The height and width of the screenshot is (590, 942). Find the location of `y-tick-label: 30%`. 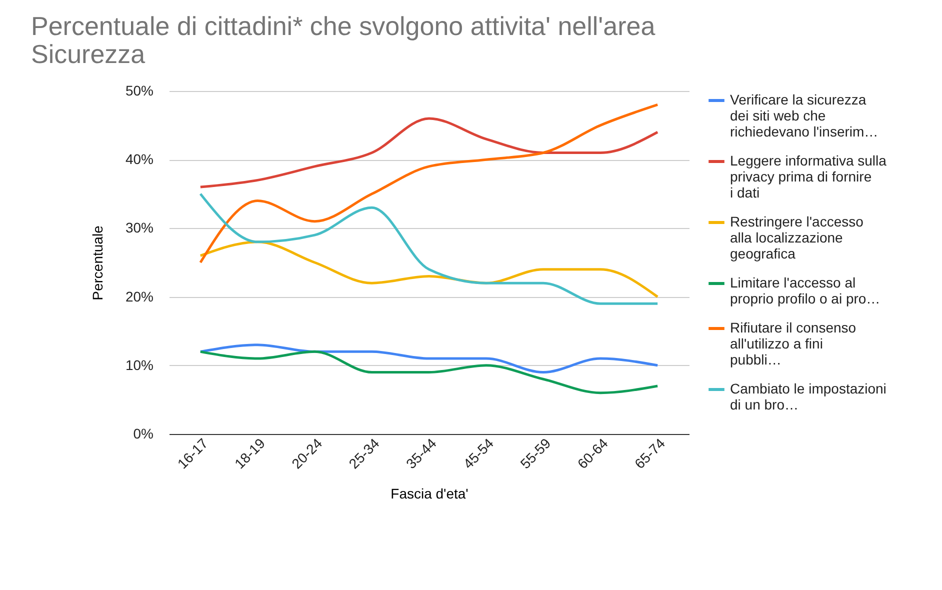

y-tick-label: 30% is located at coordinates (139, 228).